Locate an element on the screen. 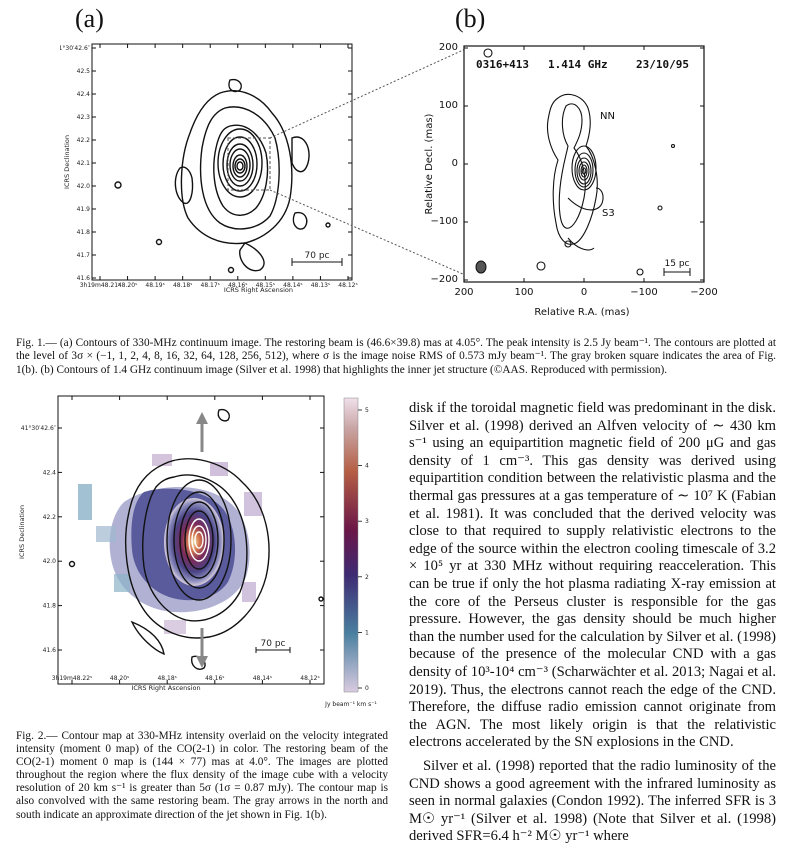 This screenshot has height=849, width=785. panel-a-x-tick-label: 48.19ˢ is located at coordinates (154, 285).